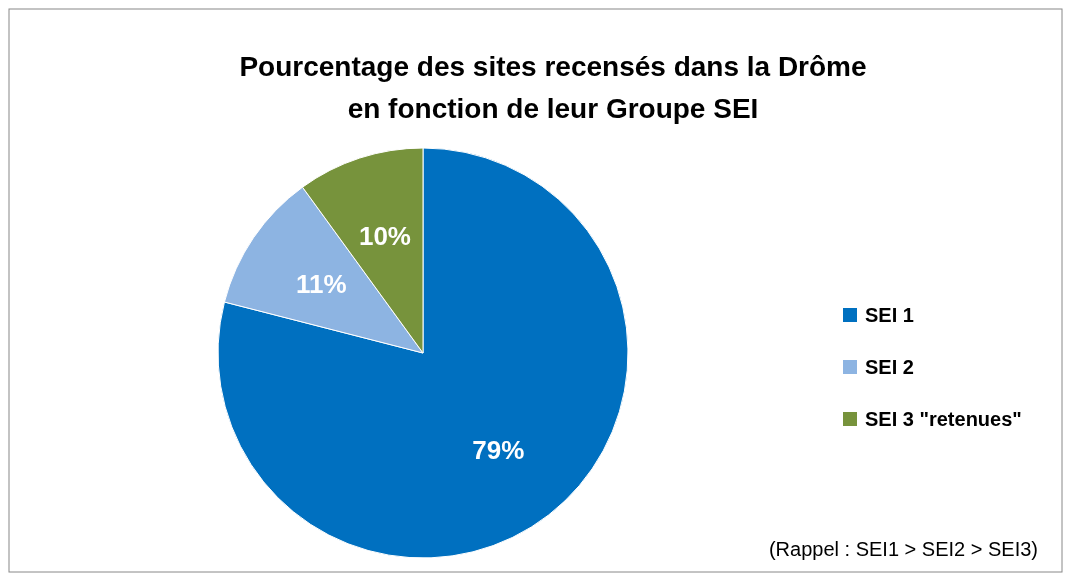 The height and width of the screenshot is (581, 1071). What do you see at coordinates (498, 450) in the screenshot?
I see `data-label: 79%` at bounding box center [498, 450].